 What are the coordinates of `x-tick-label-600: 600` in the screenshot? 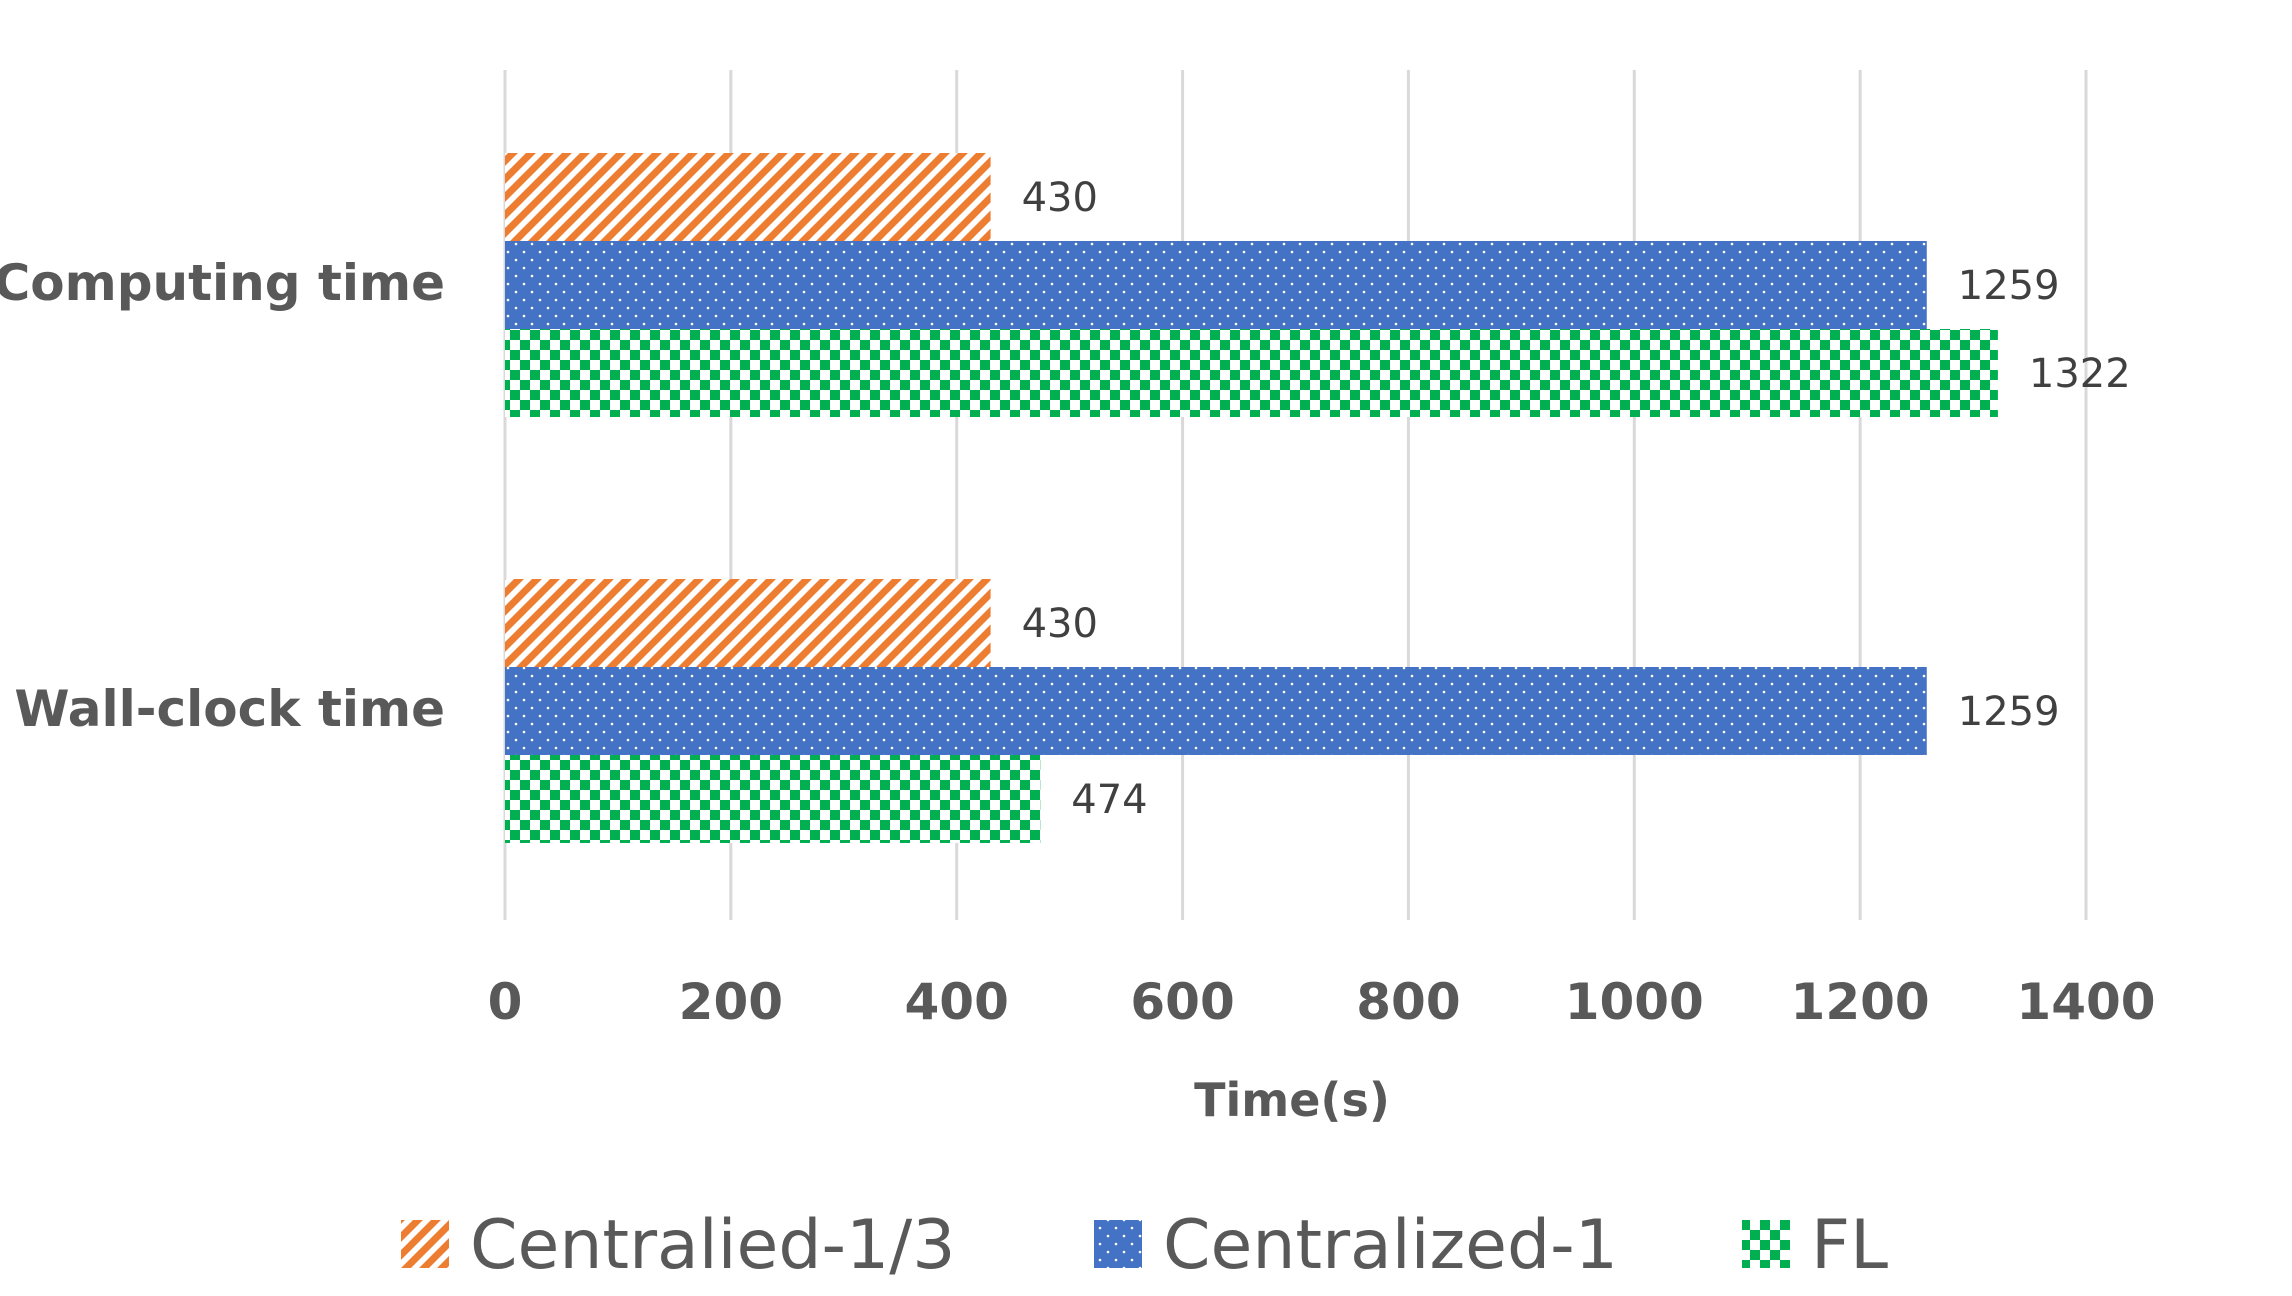 It's located at (1182, 1002).